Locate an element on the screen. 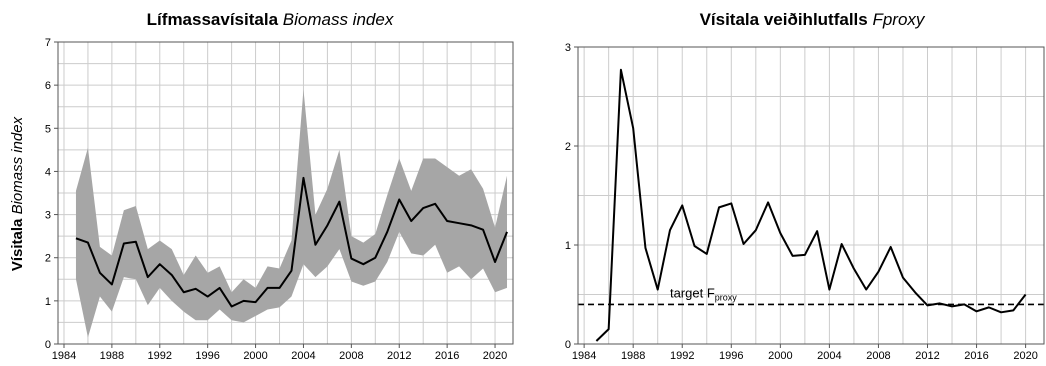 This screenshot has height=366, width=1046. biomass-title-main: Lífmassavísitala is located at coordinates (213, 19).